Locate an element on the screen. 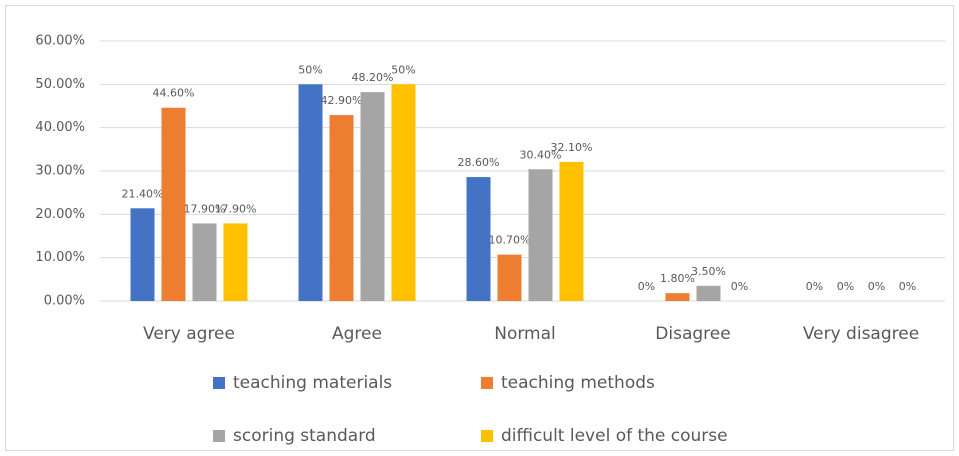 The width and height of the screenshot is (959, 456). legend-label: difficult level of the course is located at coordinates (614, 436).